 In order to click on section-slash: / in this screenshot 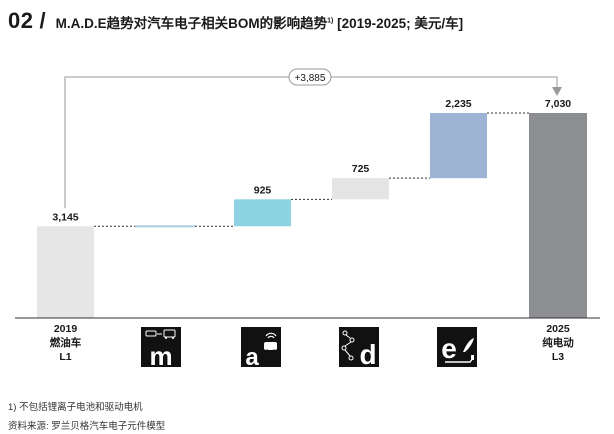, I will do `click(42, 20)`.